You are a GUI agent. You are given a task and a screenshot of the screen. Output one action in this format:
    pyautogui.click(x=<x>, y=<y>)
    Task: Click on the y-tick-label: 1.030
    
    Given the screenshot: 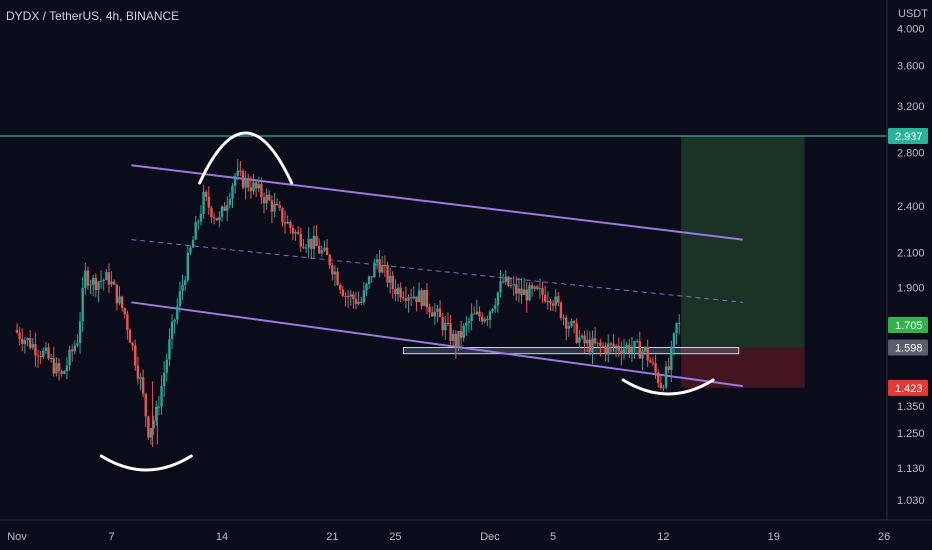 What is the action you would take?
    pyautogui.click(x=911, y=501)
    